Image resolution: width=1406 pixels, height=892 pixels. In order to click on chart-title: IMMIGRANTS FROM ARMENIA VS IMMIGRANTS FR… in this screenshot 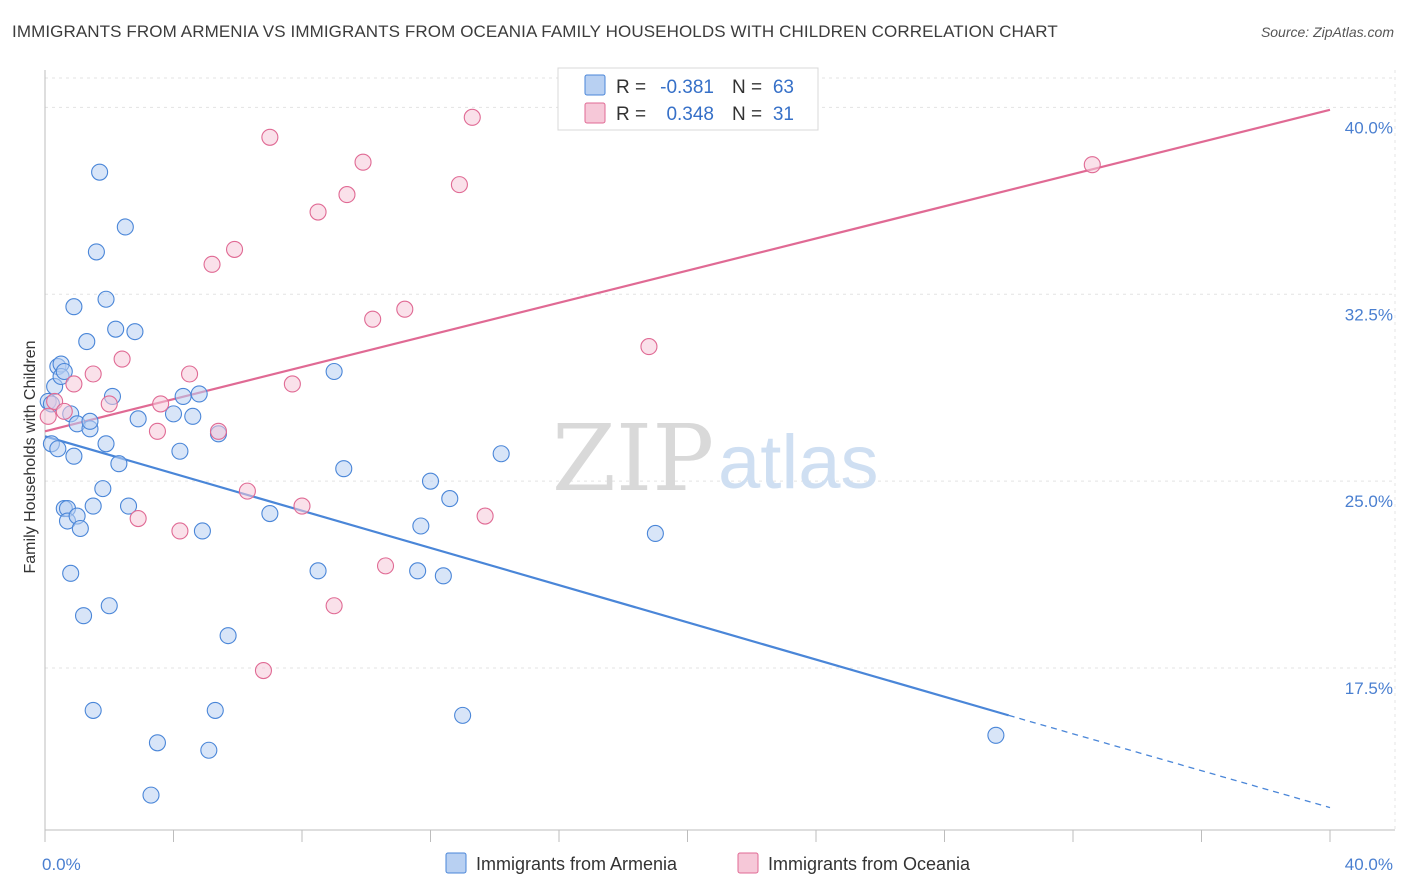, I will do `click(535, 31)`.